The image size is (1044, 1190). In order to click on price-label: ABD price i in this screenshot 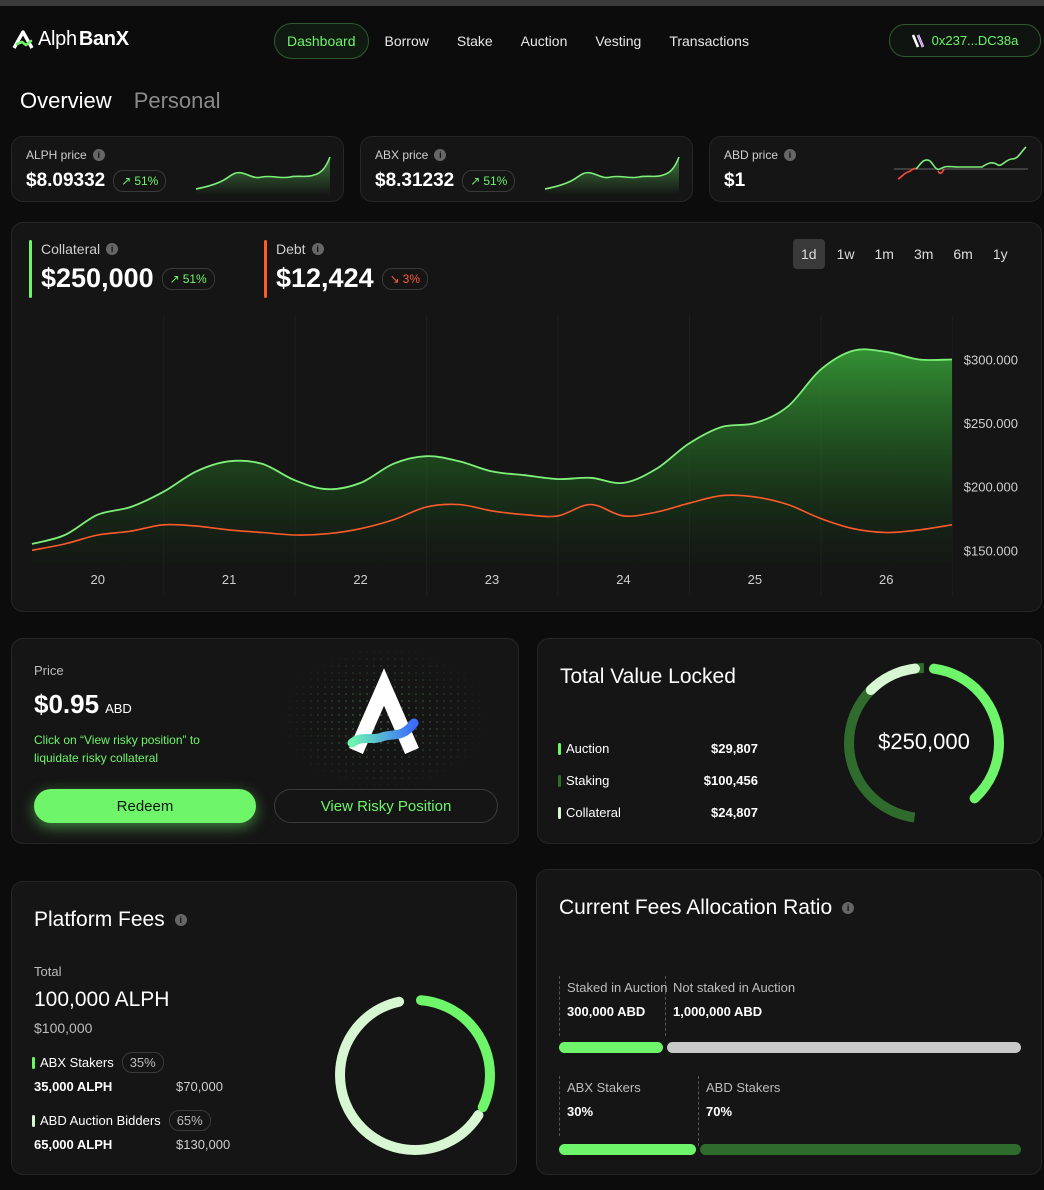, I will do `click(760, 155)`.